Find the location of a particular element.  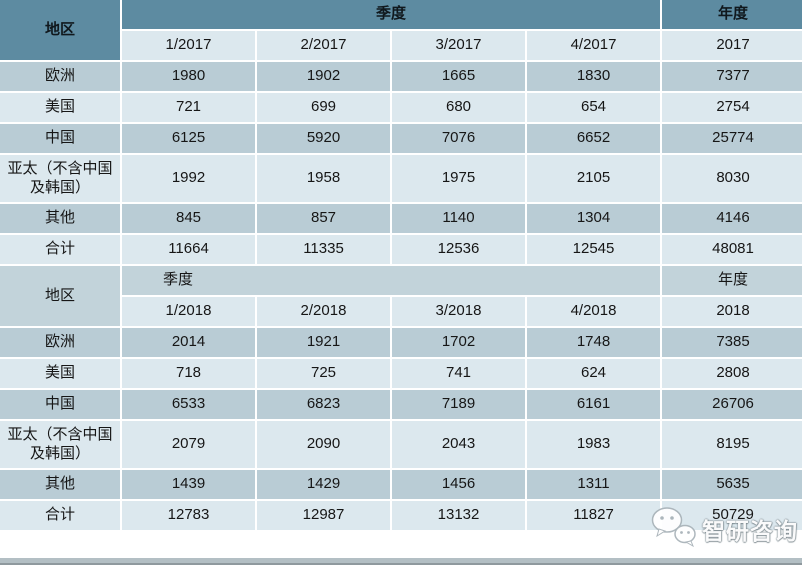

section-2-subheader-row: 1/2018 2/2018 3/2018 4/2018 2018 is located at coordinates (401, 311).